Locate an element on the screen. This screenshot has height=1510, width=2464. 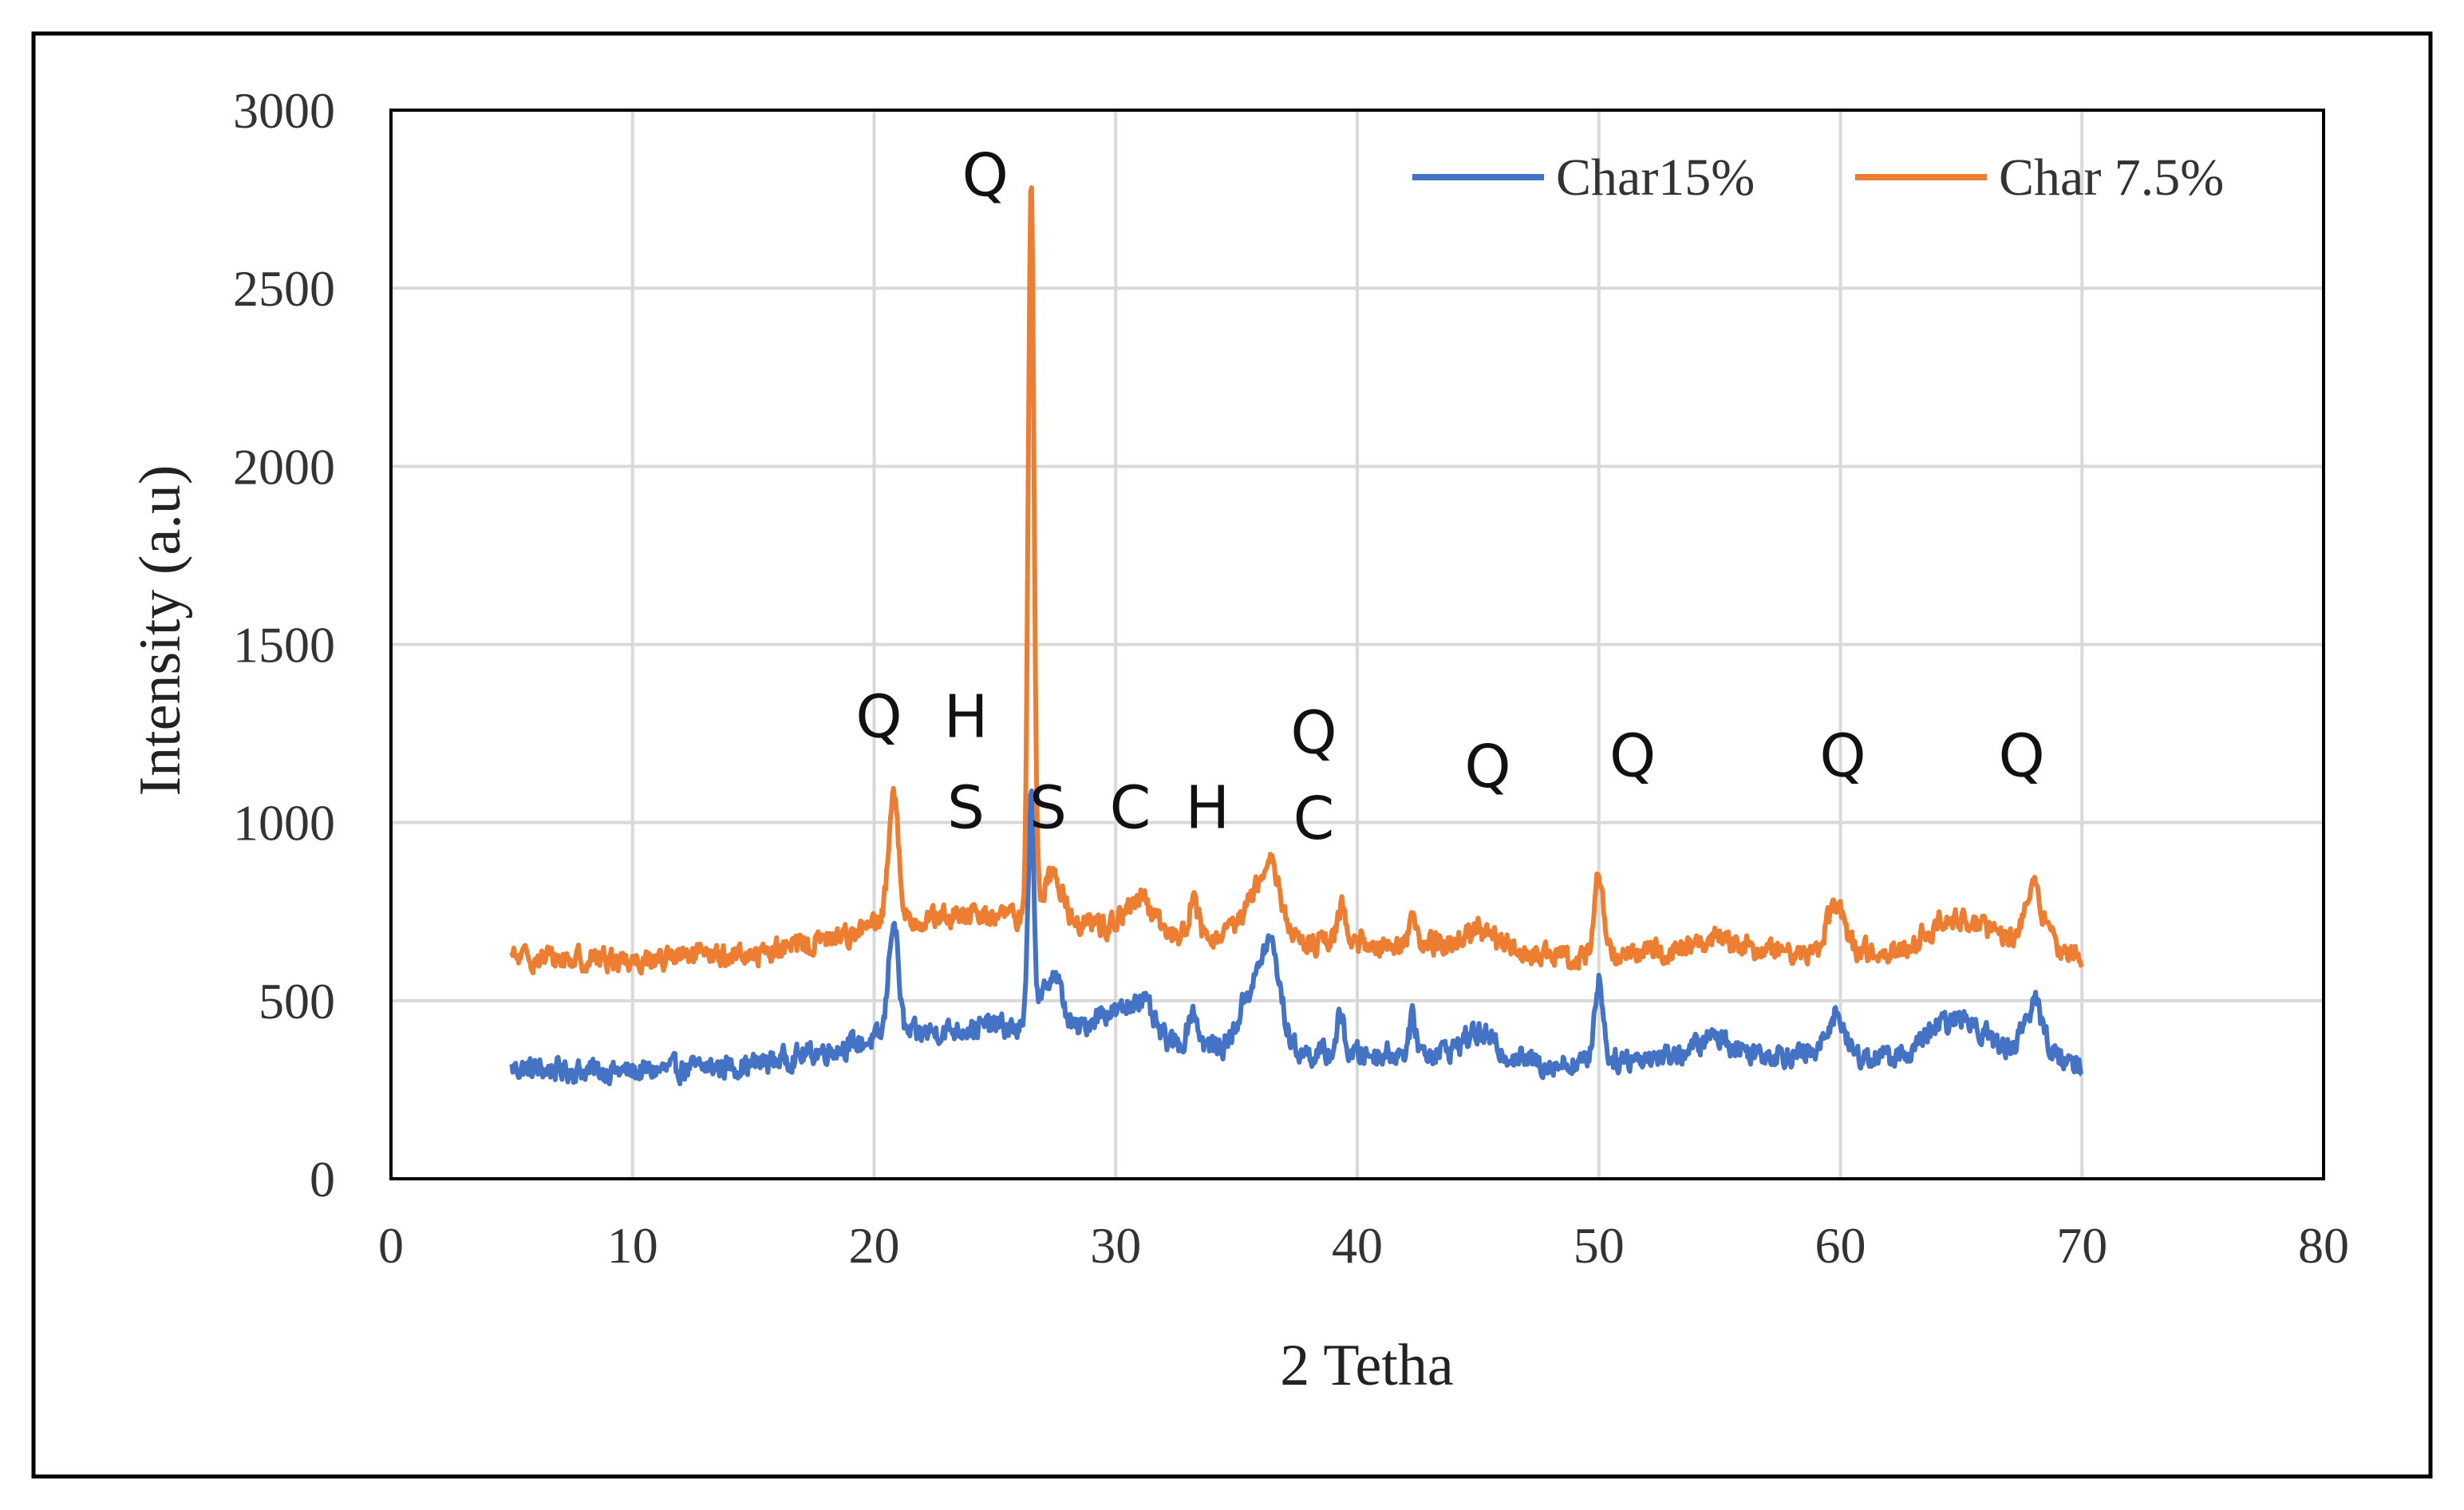
legend-label: Char 7.5% is located at coordinates (2111, 177).